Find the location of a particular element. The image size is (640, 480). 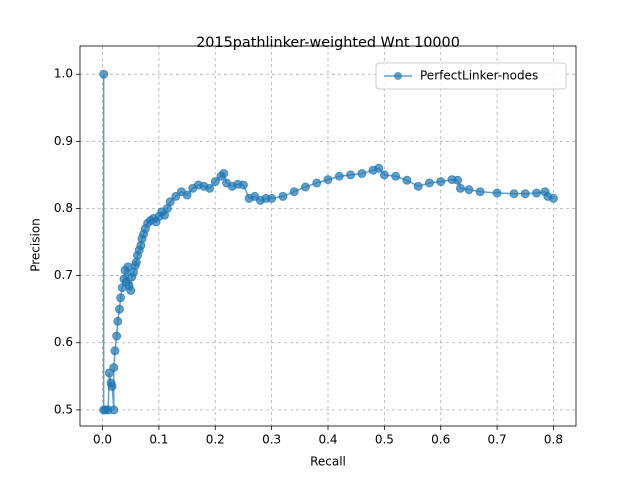

legend-marker is located at coordinates (398, 76).